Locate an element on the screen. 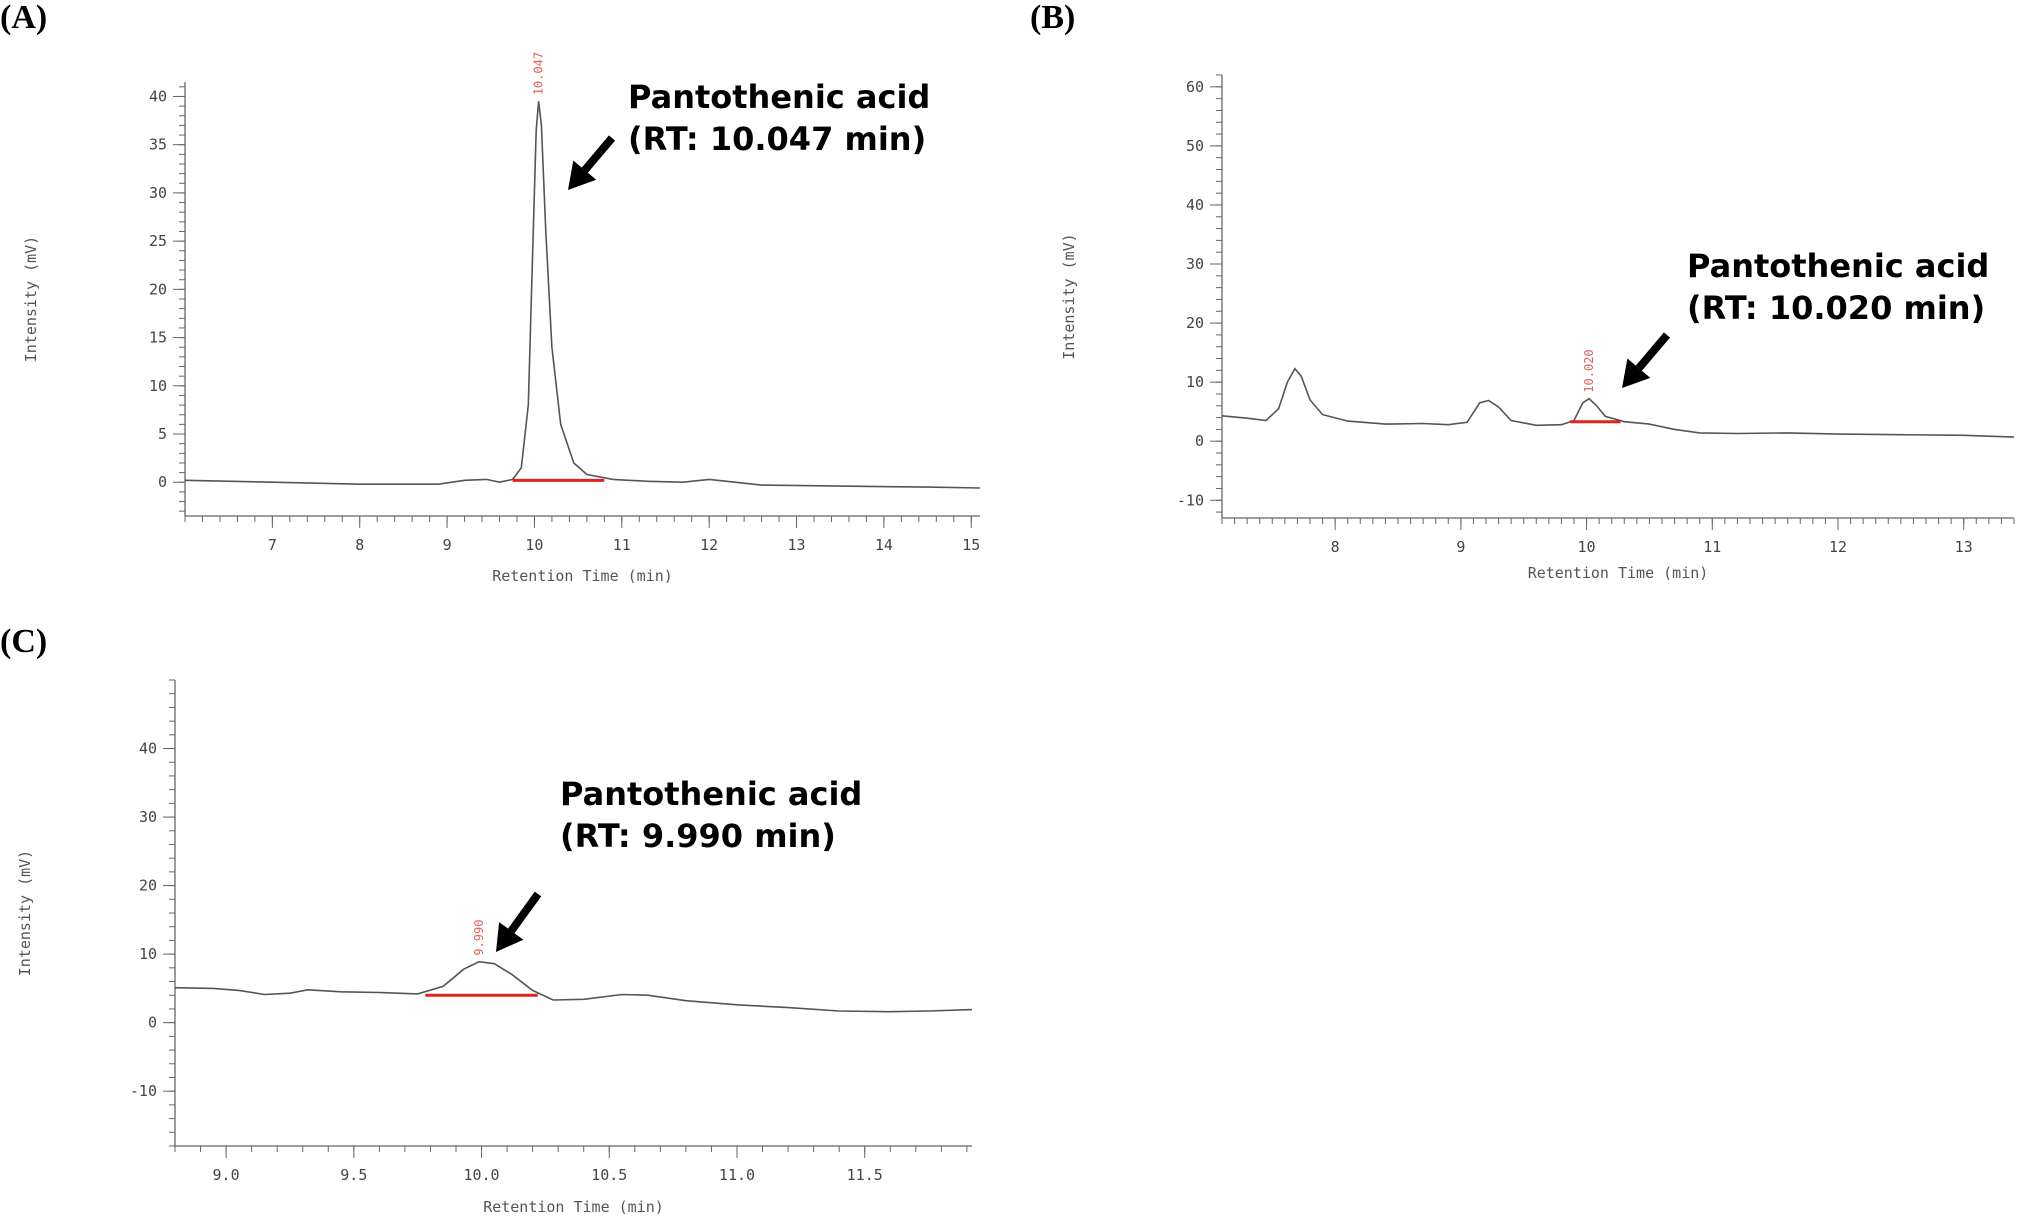  x-tick-label: 9.5 is located at coordinates (353, 1175).